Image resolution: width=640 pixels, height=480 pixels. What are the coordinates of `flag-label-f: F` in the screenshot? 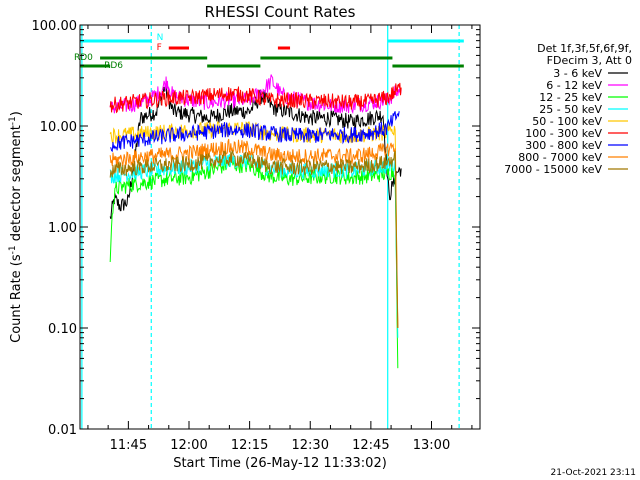 It's located at (159, 48).